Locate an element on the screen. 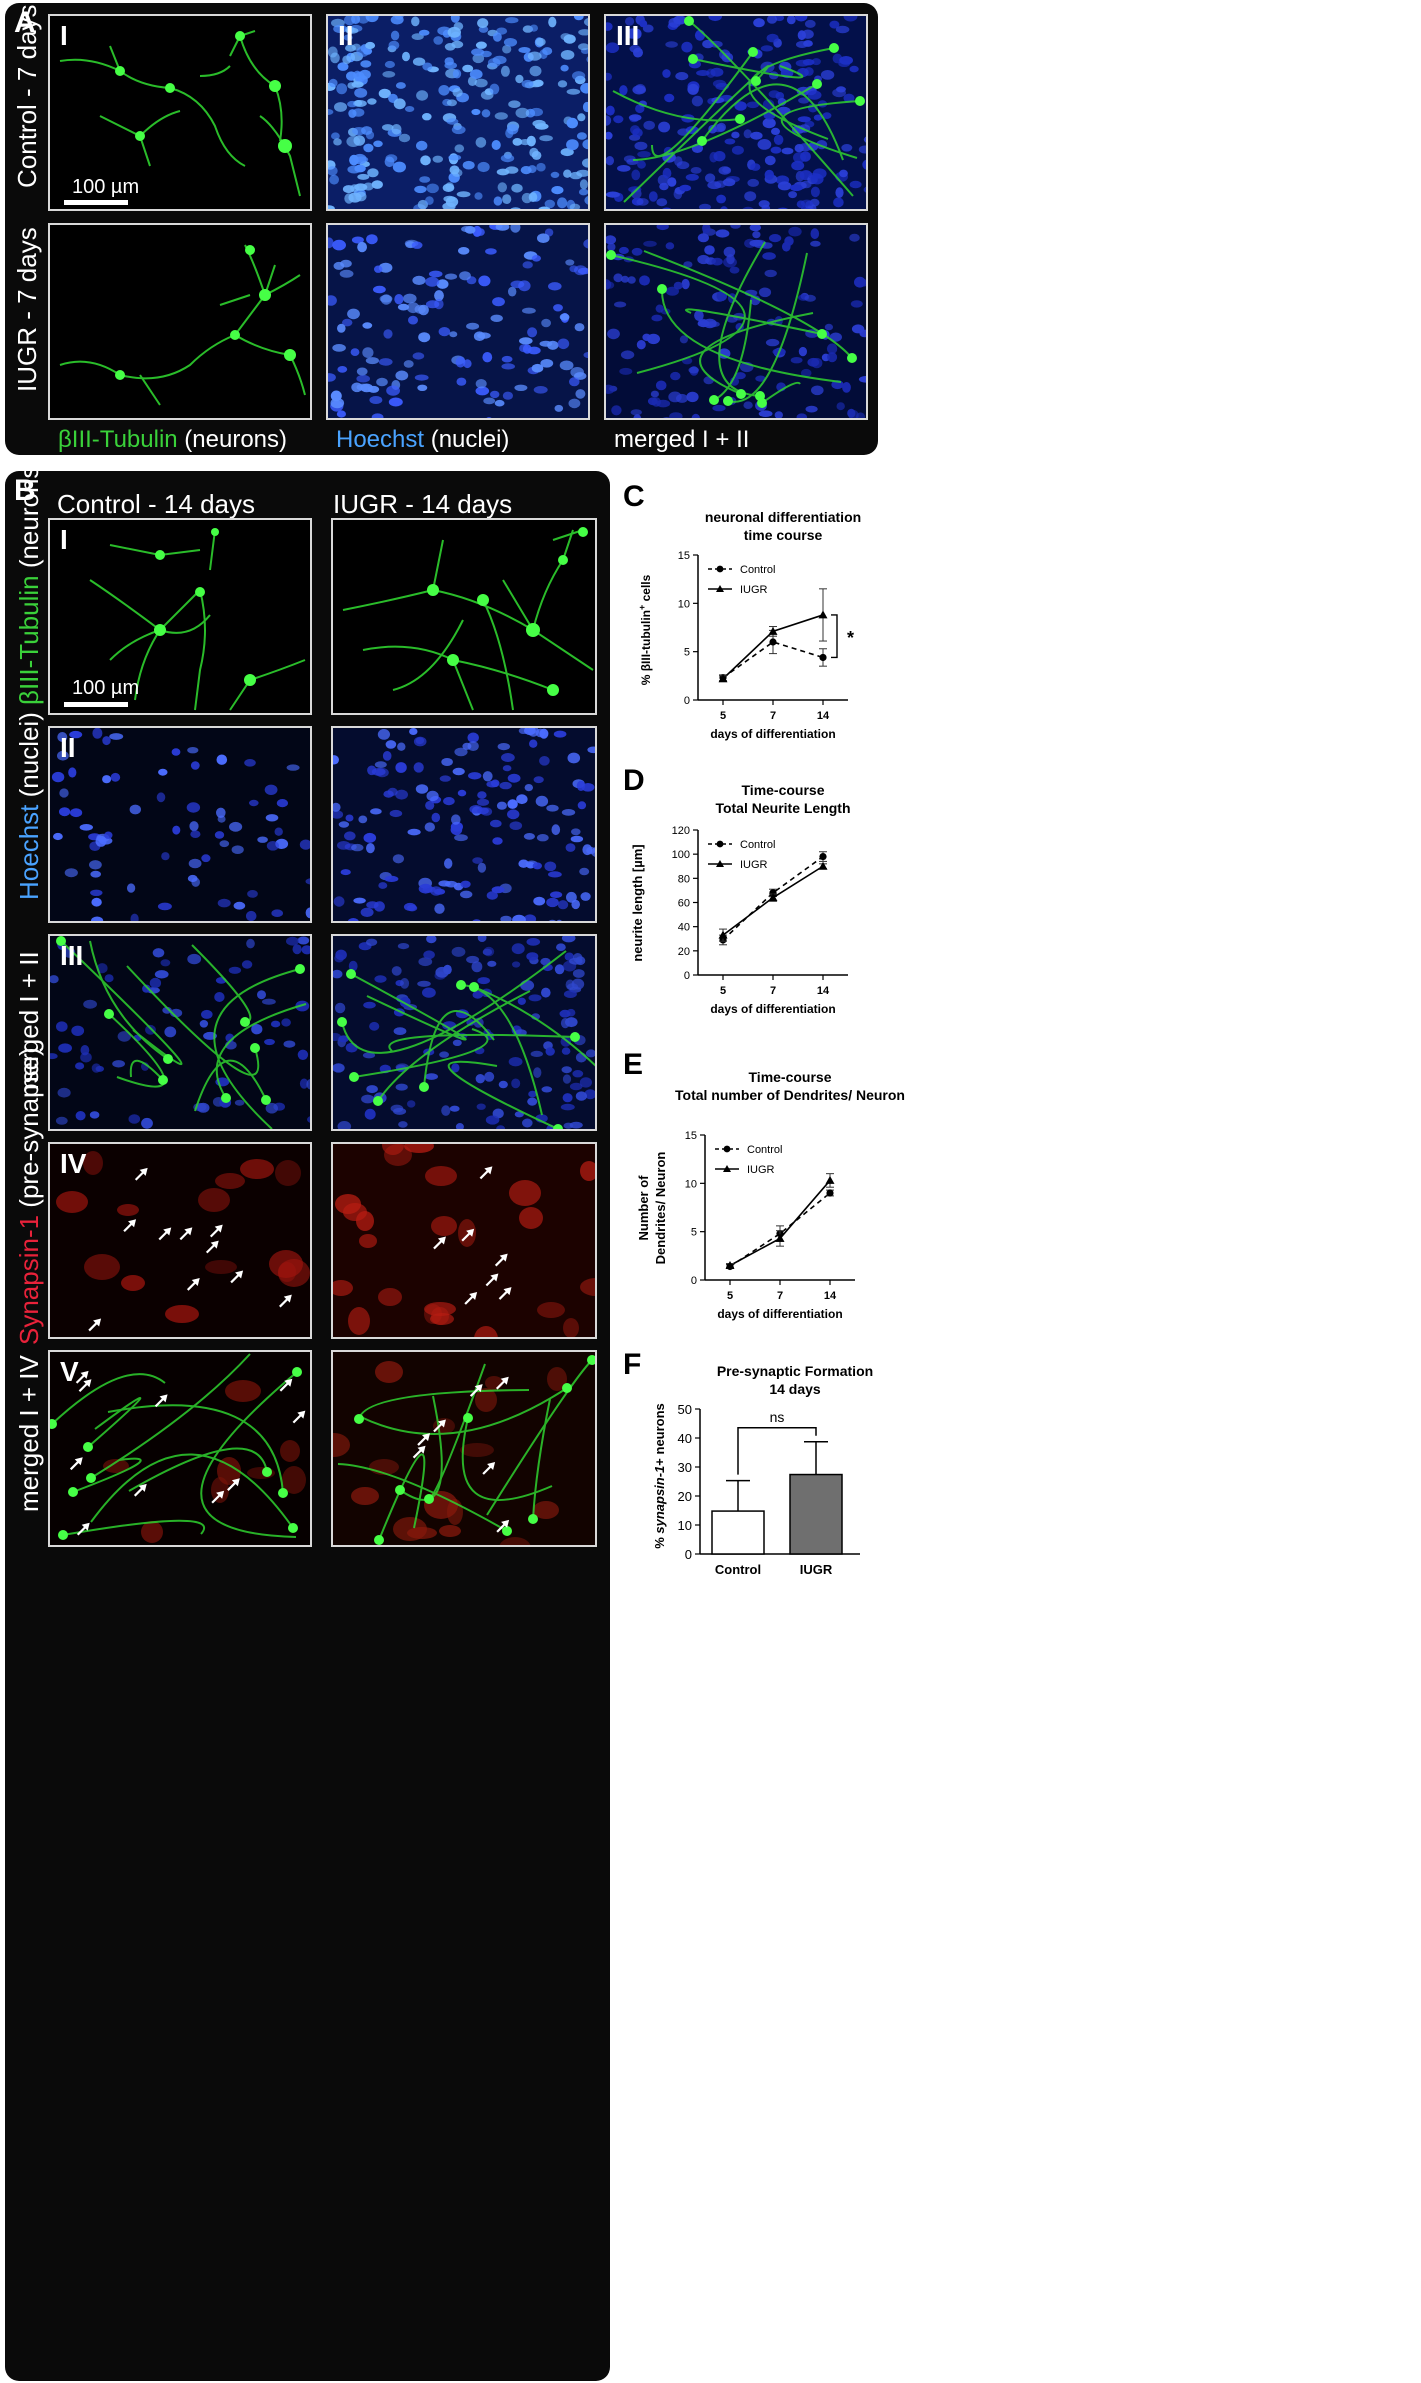 This screenshot has width=1421, height=2383. scale-bar-a is located at coordinates (96, 202).